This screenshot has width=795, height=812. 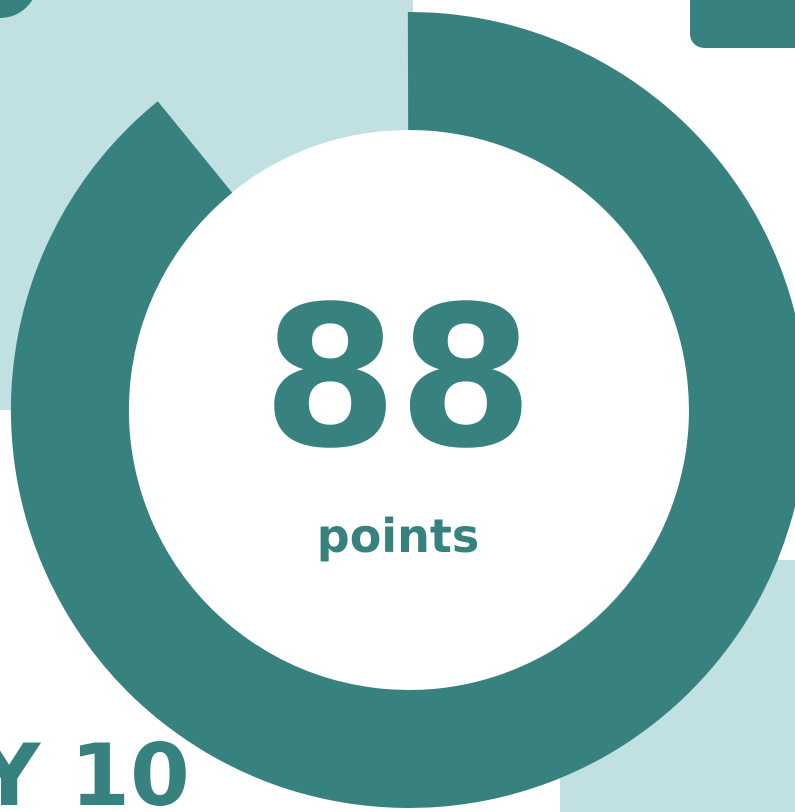 What do you see at coordinates (16, 9) in the screenshot?
I see `decor-circle` at bounding box center [16, 9].